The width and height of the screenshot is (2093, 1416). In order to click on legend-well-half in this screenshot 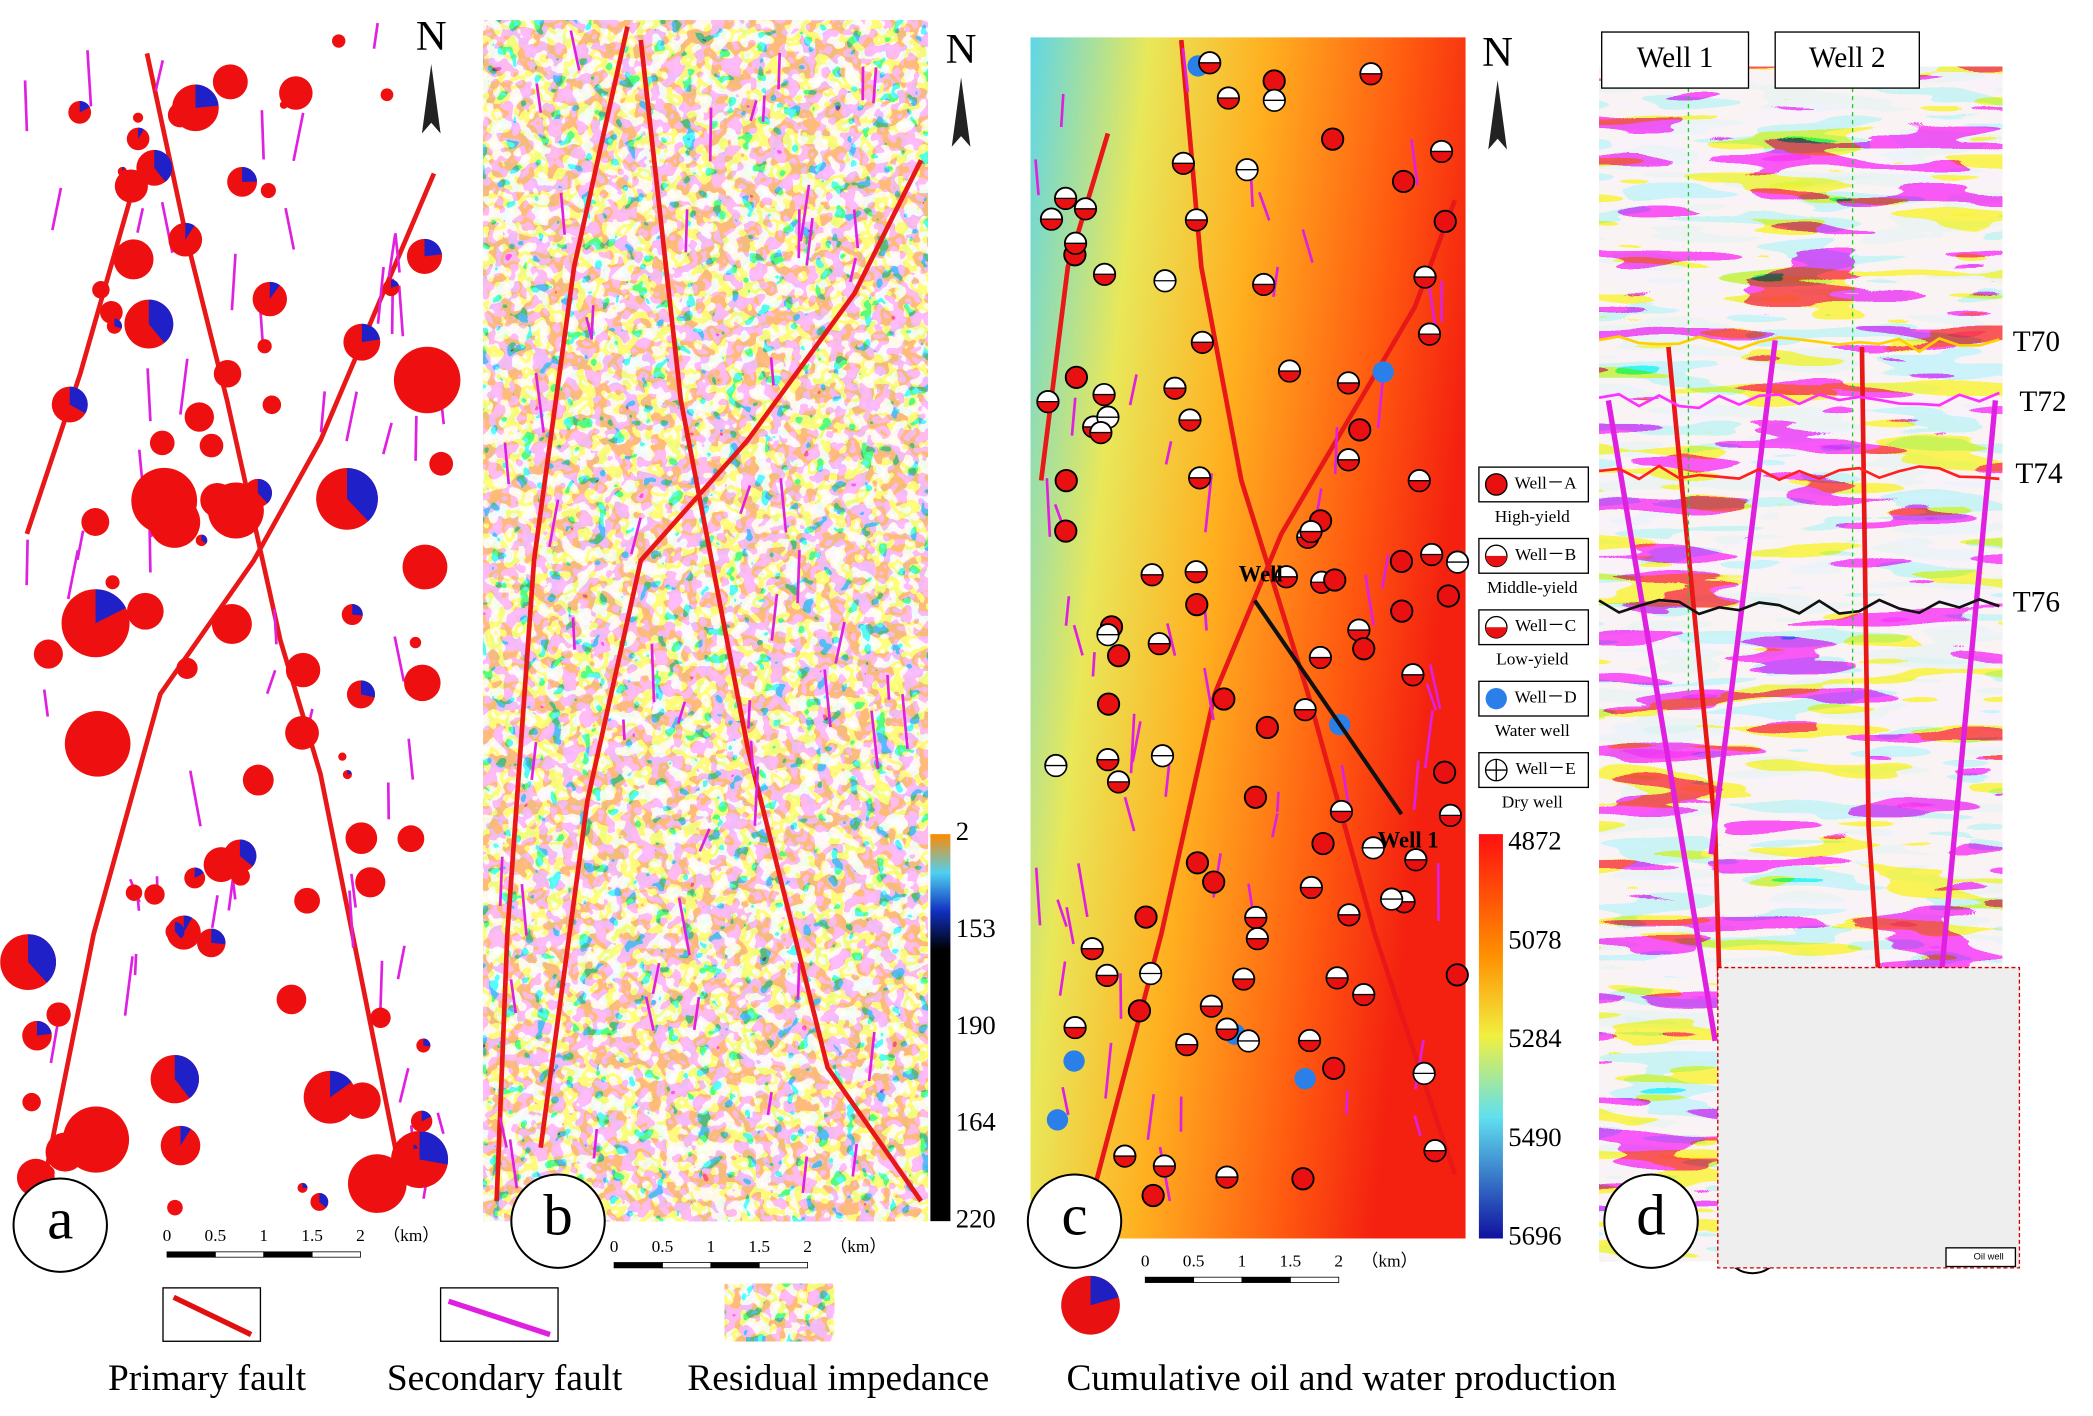, I will do `click(1496, 561)`.